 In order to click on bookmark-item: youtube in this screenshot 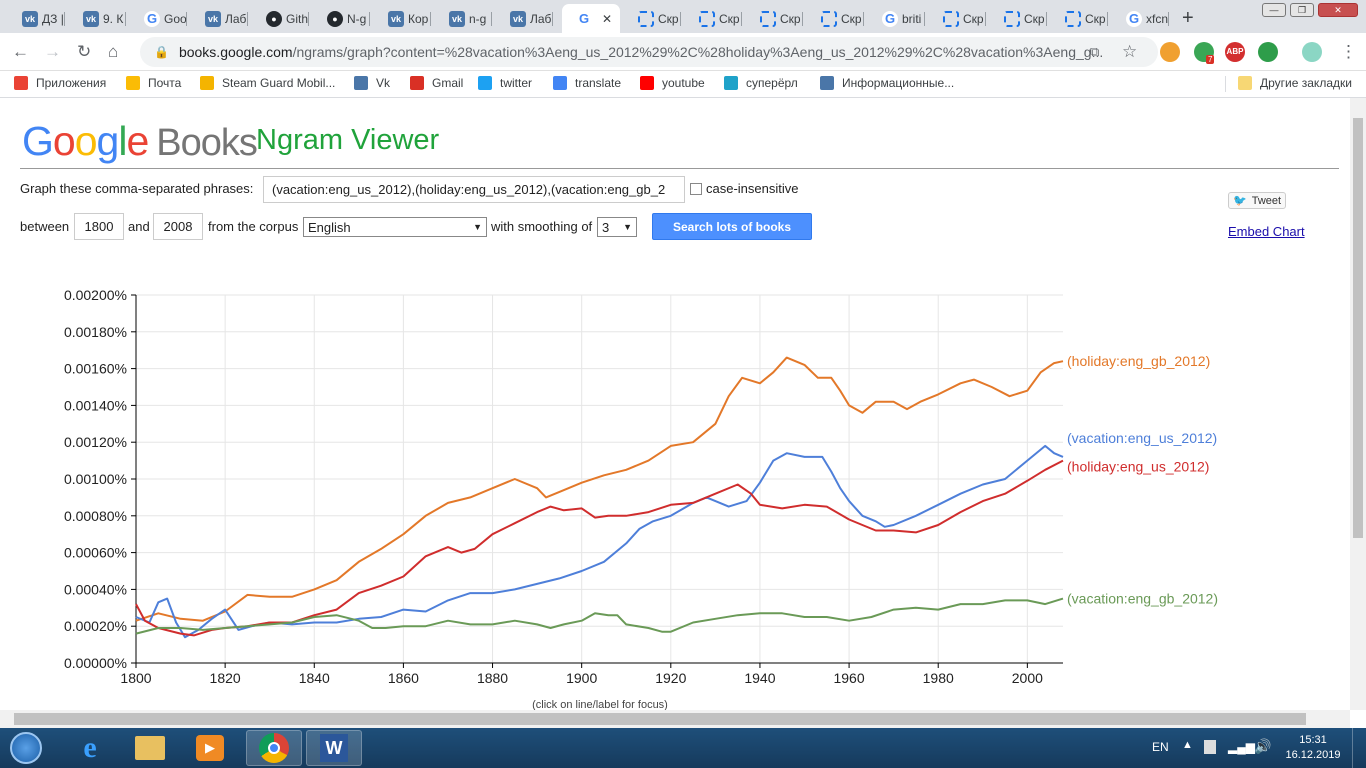, I will do `click(672, 83)`.